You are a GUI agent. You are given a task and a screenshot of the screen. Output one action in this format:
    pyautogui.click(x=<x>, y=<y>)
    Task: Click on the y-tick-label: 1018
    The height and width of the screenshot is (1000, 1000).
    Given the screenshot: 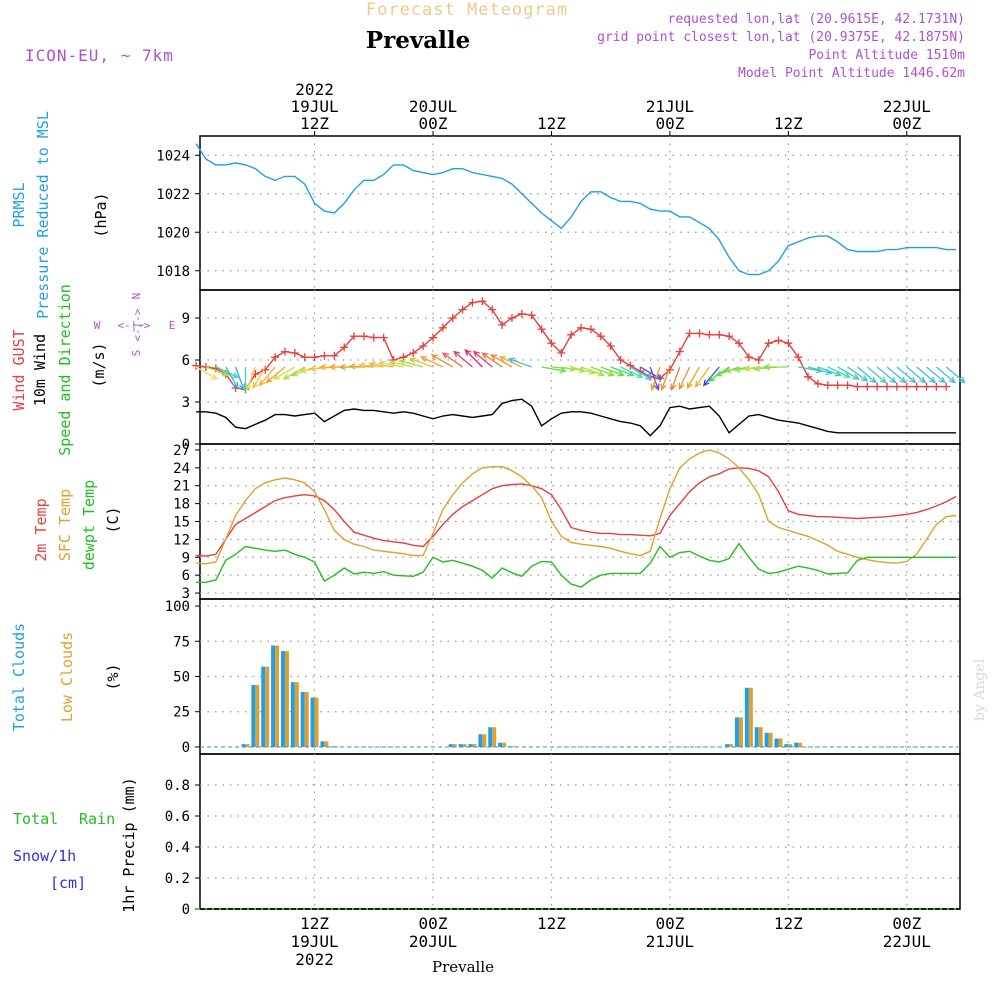 What is the action you would take?
    pyautogui.click(x=173, y=272)
    